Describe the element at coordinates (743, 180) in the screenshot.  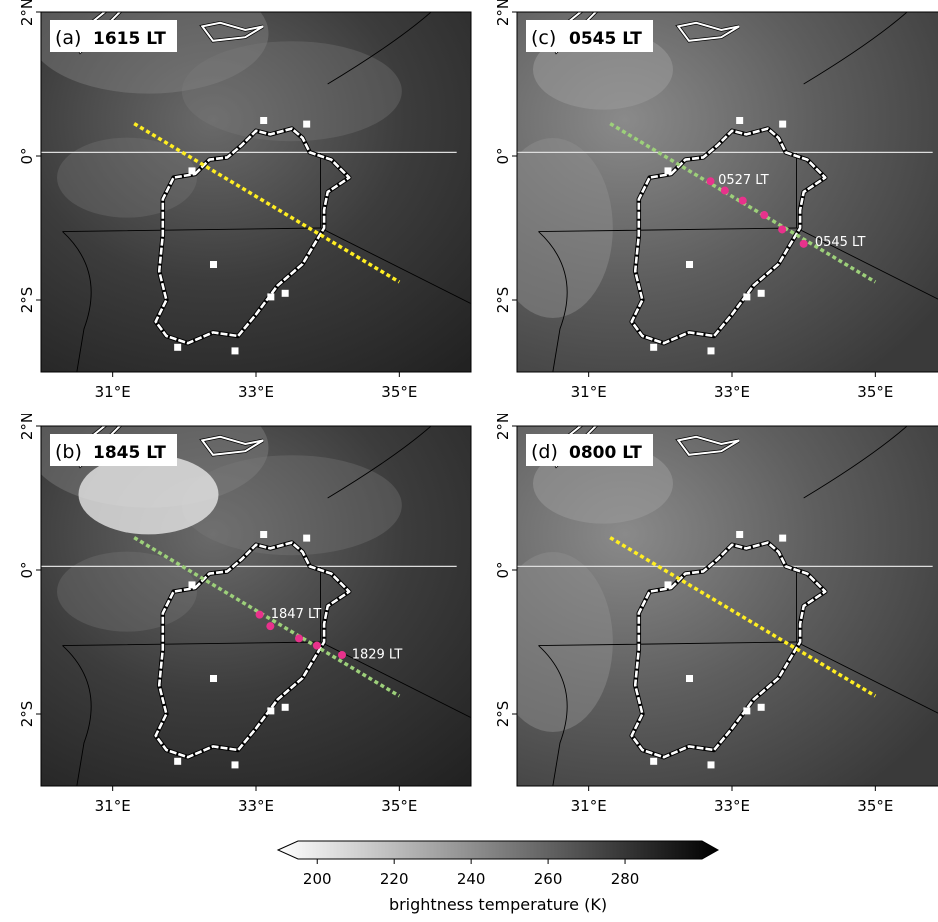
I see `time-annotation: 0527 LT` at that location.